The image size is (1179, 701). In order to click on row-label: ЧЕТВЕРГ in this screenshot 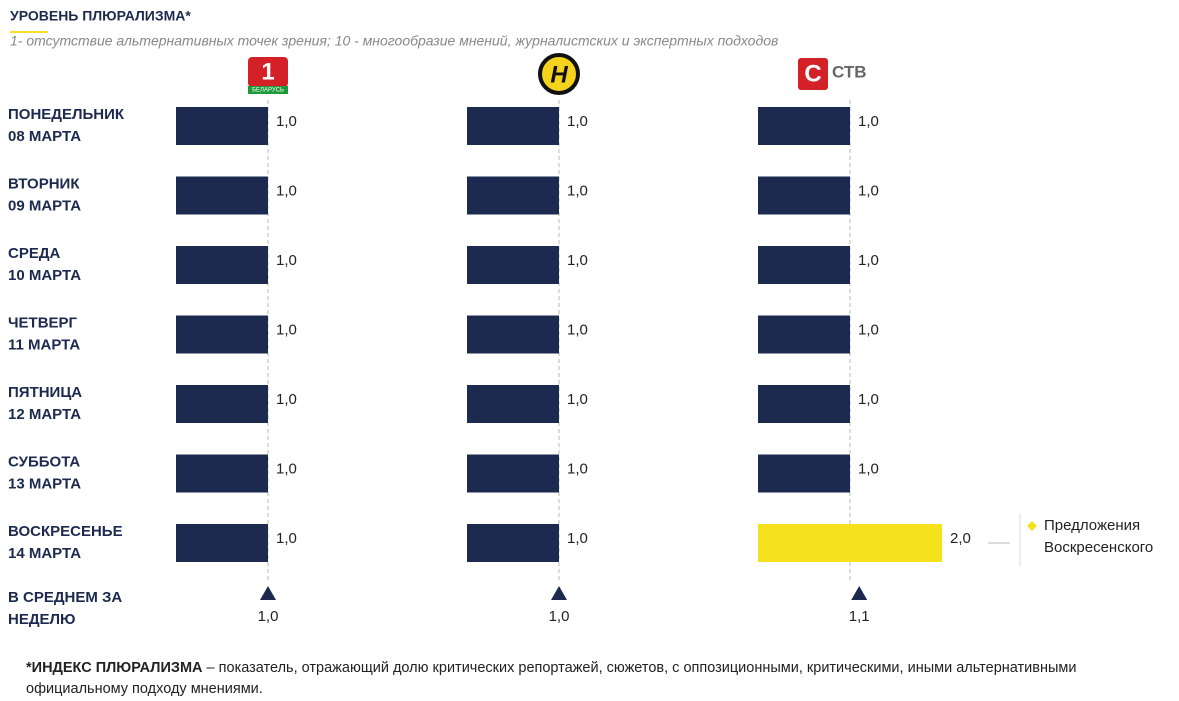, I will do `click(43, 322)`.